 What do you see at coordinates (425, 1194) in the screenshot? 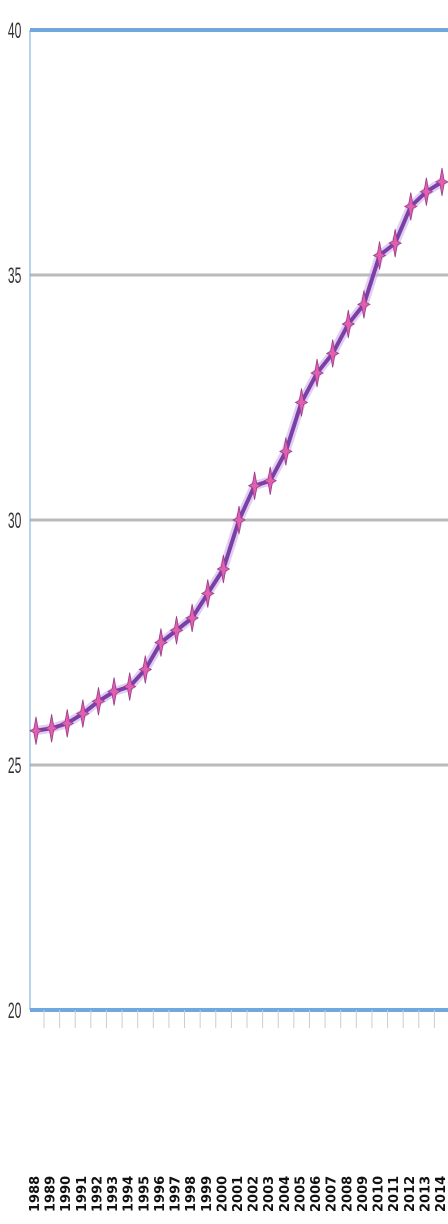
I see `x-tick-label-2013: 2013` at bounding box center [425, 1194].